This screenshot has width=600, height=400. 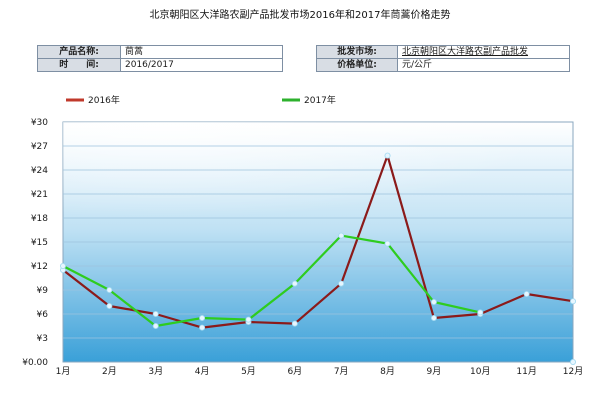 I want to click on y-tick-label: ¥0.00, so click(x=35, y=363).